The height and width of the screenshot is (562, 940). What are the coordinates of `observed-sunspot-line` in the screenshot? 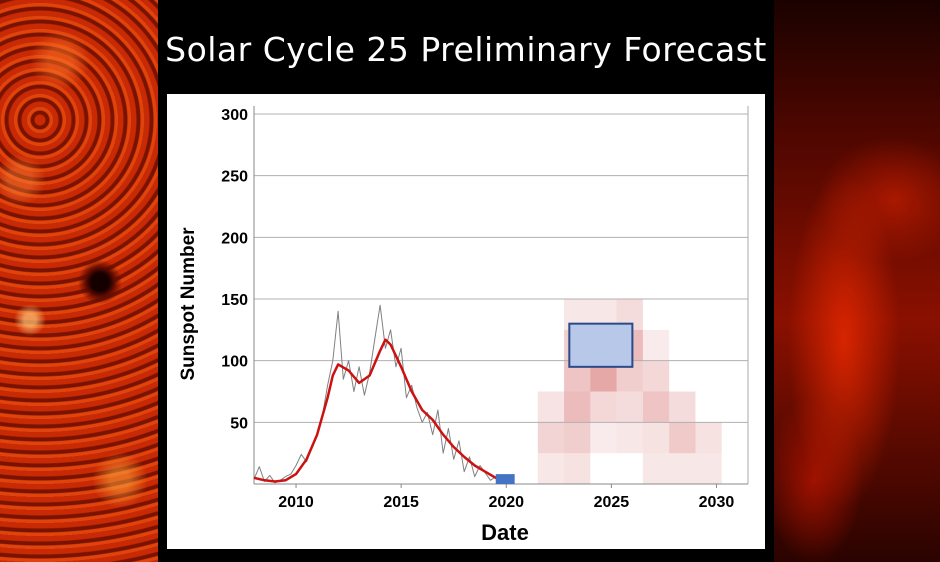 It's located at (377, 394).